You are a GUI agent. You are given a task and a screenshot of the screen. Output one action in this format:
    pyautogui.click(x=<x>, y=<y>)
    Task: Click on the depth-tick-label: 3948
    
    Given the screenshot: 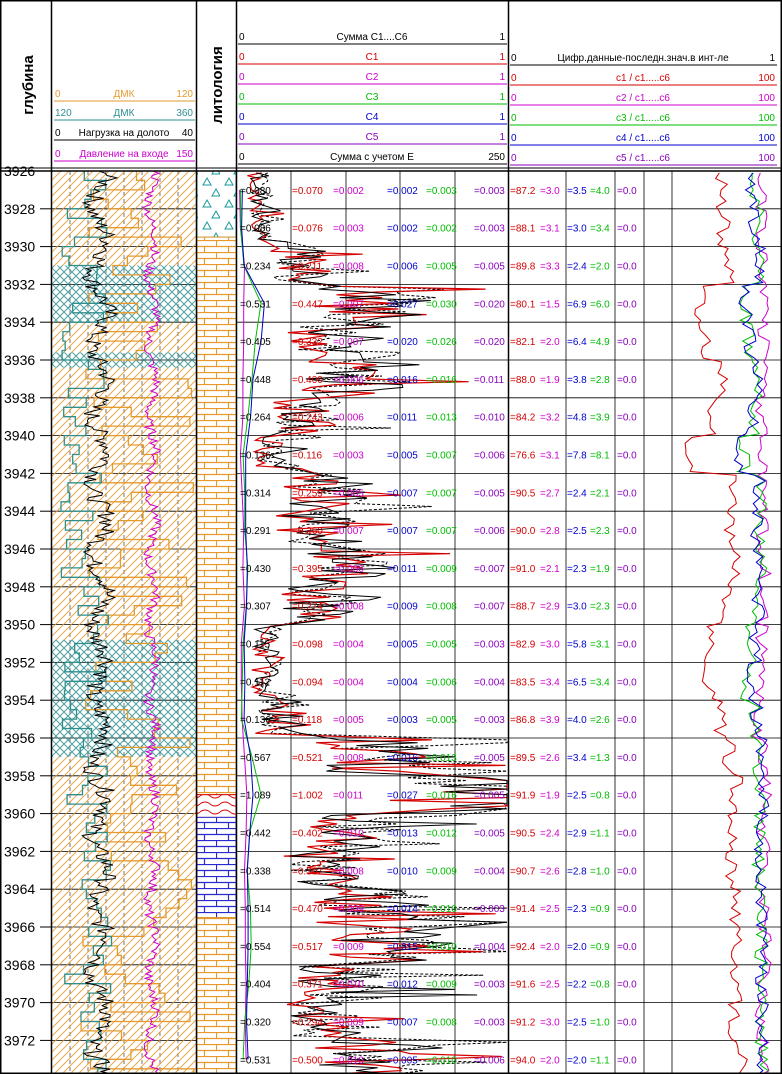 What is the action you would take?
    pyautogui.click(x=19, y=587)
    